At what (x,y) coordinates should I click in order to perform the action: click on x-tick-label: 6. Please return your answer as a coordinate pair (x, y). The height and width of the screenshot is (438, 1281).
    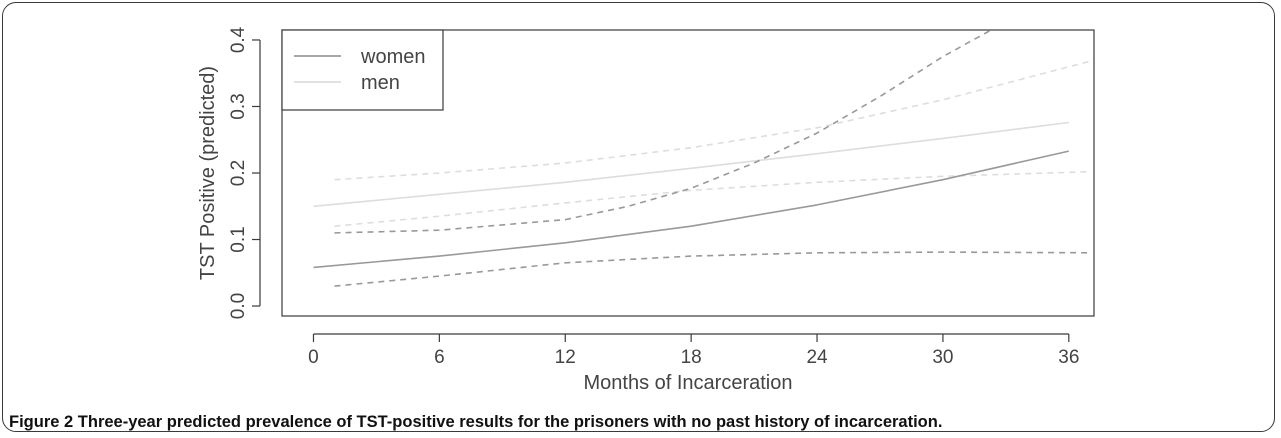
    Looking at the image, I should click on (439, 357).